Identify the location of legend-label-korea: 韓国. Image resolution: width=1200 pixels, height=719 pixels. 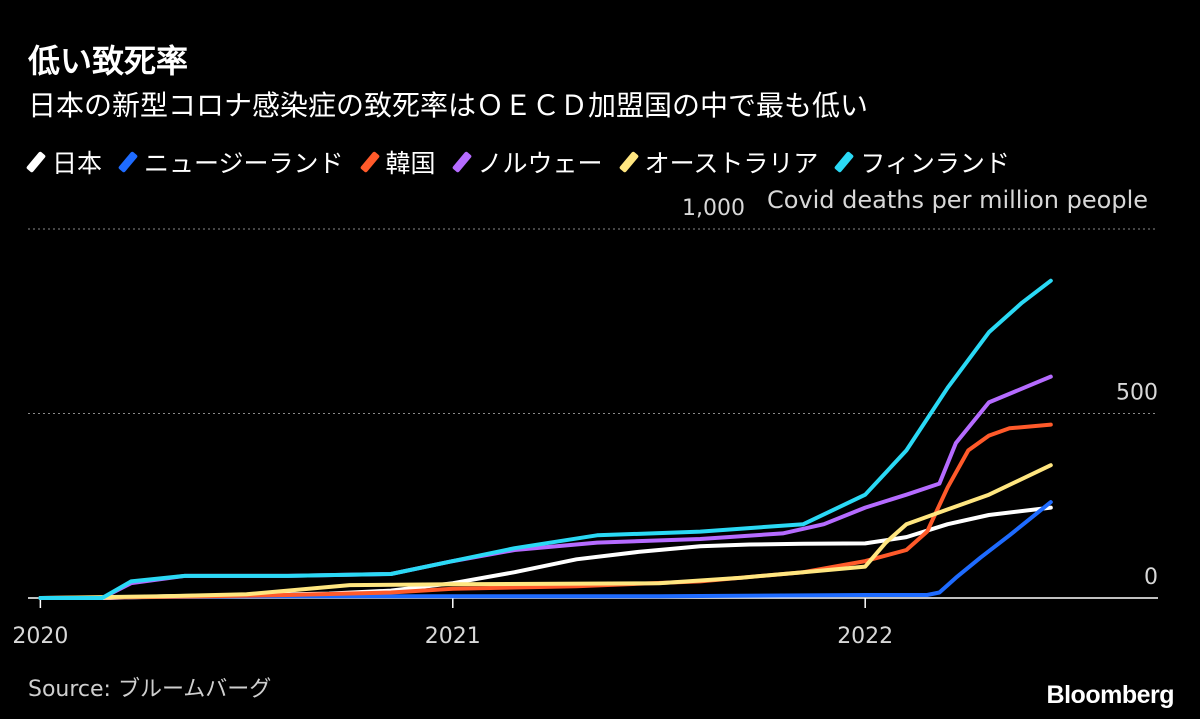
(410, 163).